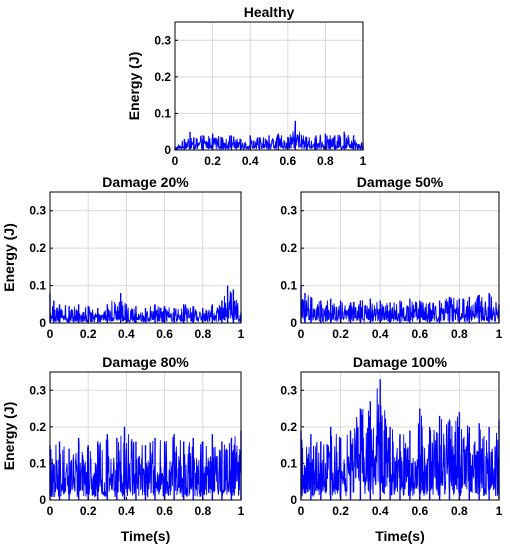 The image size is (510, 550). I want to click on subplot-title: Healthy, so click(269, 12).